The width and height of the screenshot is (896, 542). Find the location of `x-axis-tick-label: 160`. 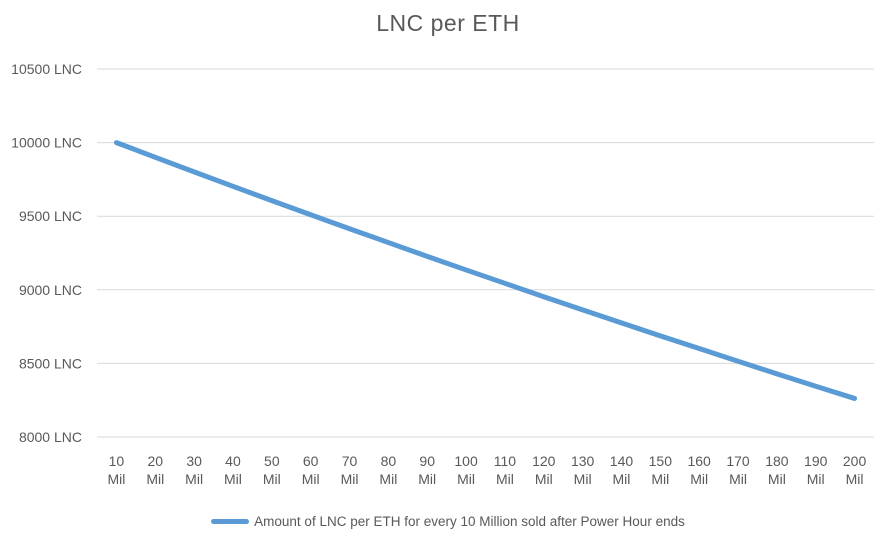

x-axis-tick-label: 160 is located at coordinates (699, 461).